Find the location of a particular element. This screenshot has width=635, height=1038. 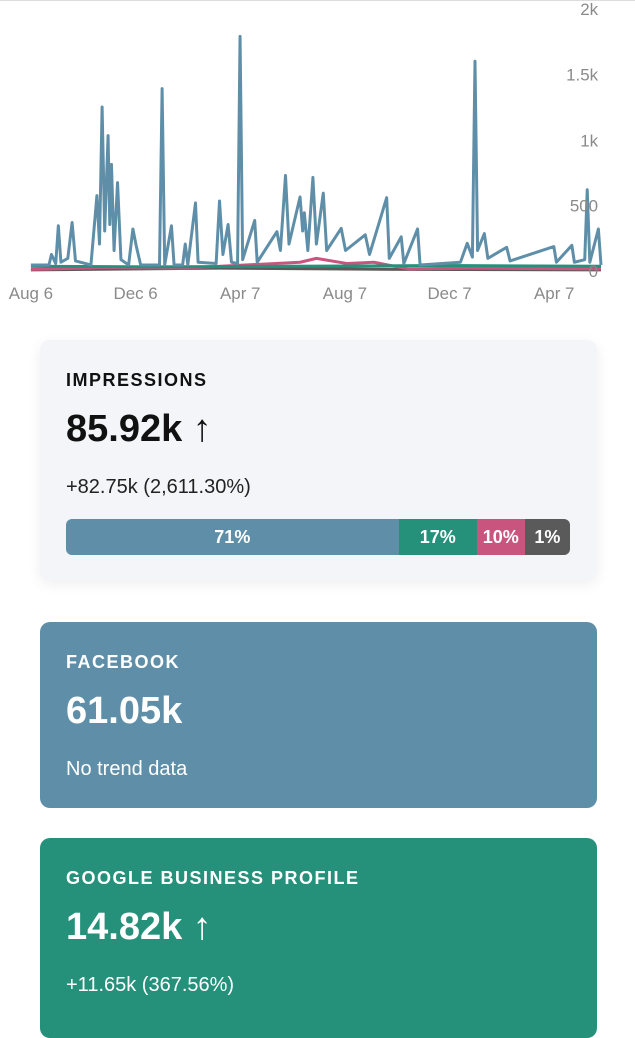

breakdown-bar: 71% 17% 10% 1% is located at coordinates (318, 537).